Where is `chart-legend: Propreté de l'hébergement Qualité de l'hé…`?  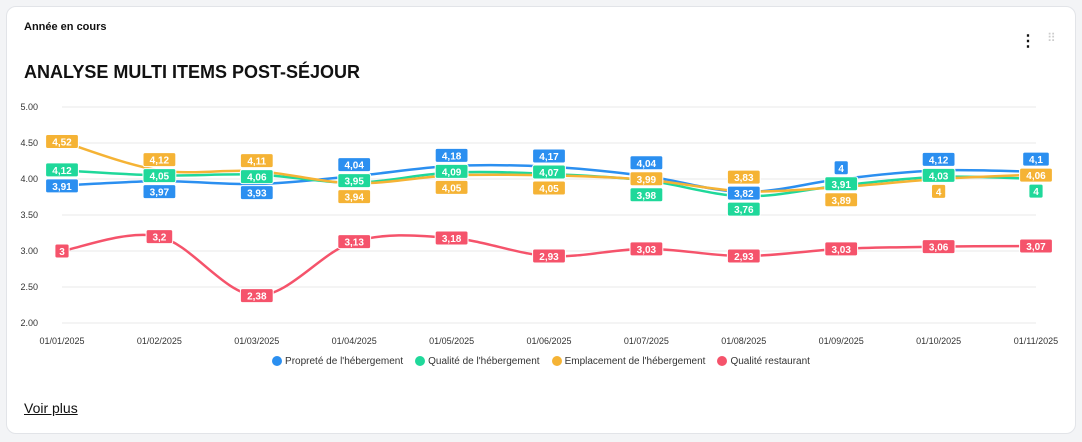
chart-legend: Propreté de l'hébergement Qualité de l'hé… is located at coordinates (541, 361).